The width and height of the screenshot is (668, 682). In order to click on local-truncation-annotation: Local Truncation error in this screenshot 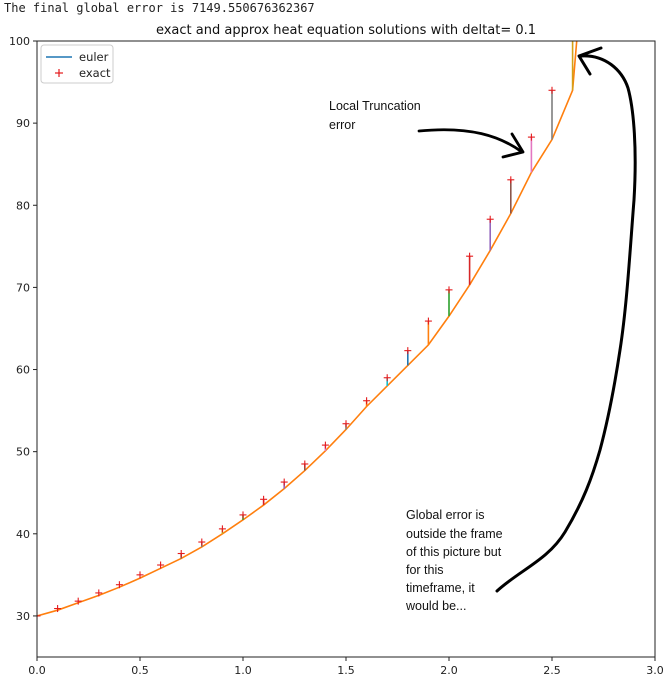, I will do `click(427, 129)`.